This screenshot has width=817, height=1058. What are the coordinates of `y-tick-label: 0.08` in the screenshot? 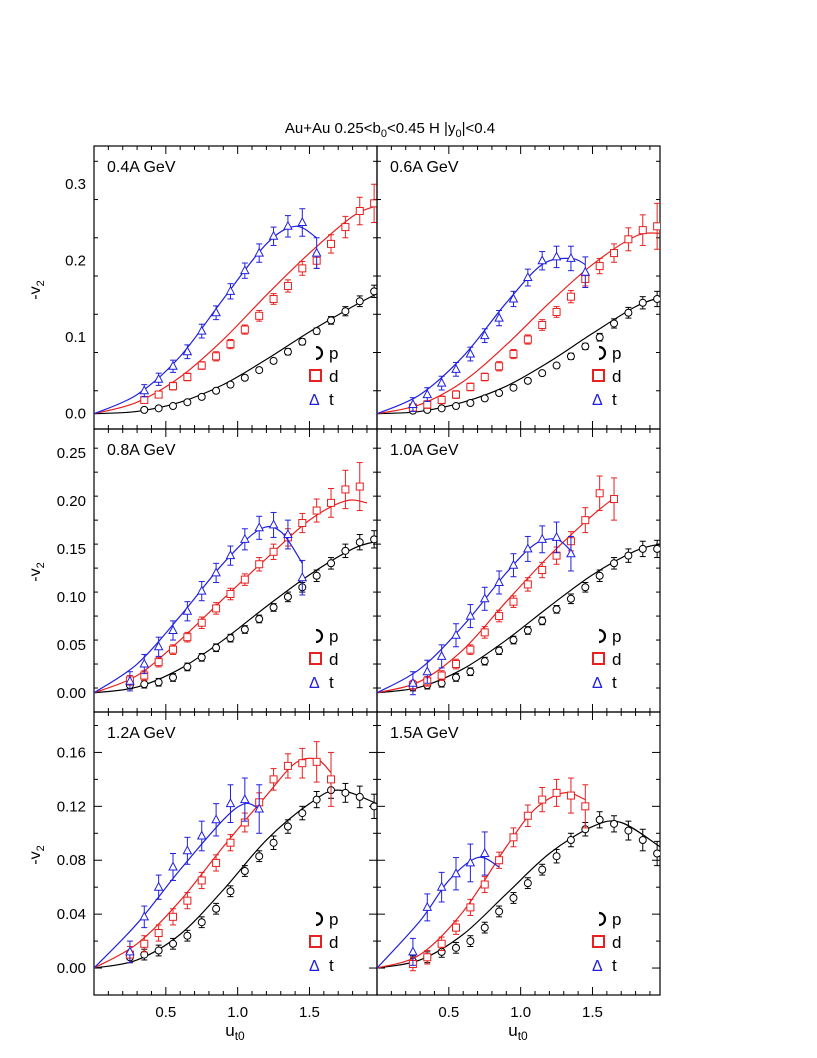 It's located at (71, 860).